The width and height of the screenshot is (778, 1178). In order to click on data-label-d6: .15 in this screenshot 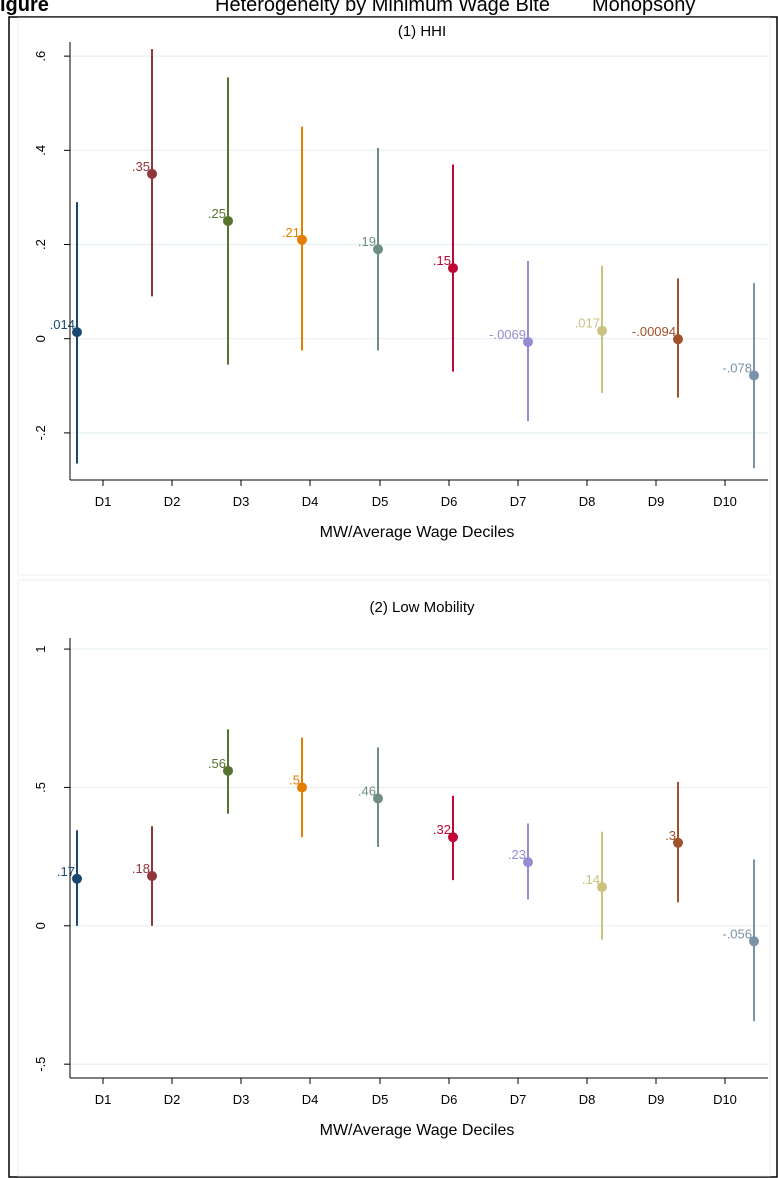, I will do `click(442, 260)`.